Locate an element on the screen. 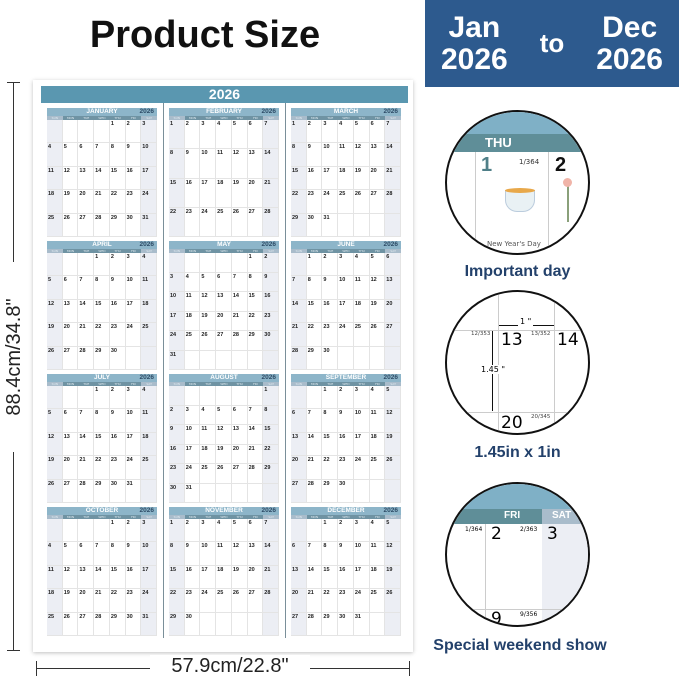 The image size is (679, 686). day-cell: 11 is located at coordinates (361, 288).